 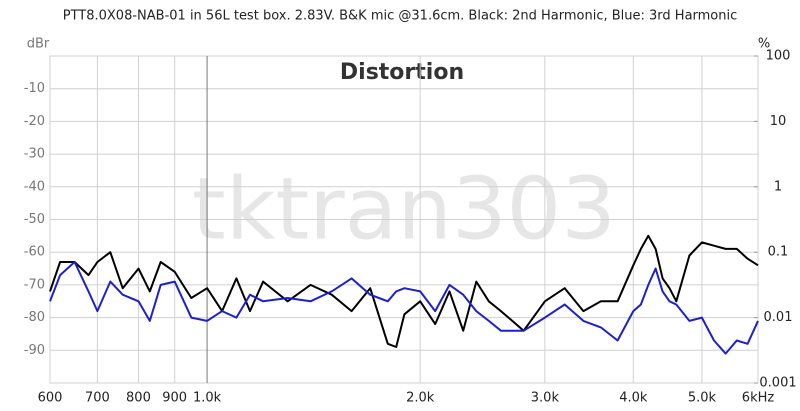 I want to click on y2-tick-label: 0.001, so click(x=777, y=383).